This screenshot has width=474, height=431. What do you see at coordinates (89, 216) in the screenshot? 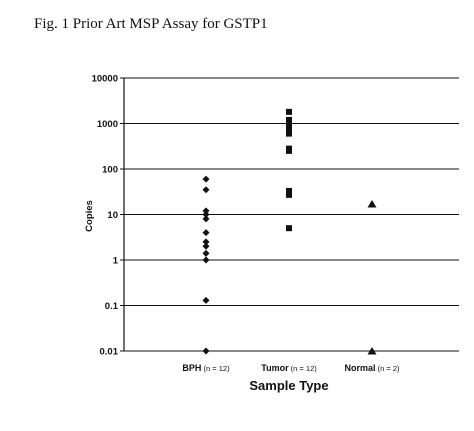
I see `y-axis-label: Copies` at bounding box center [89, 216].